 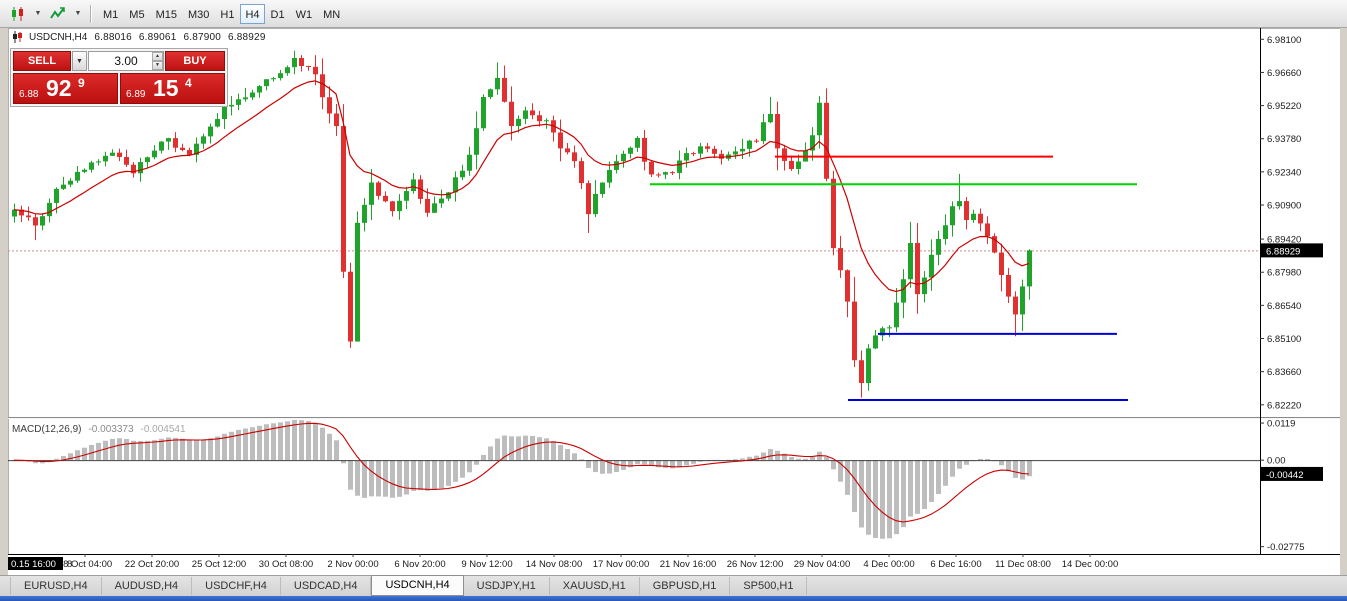 I want to click on volume-increase-button: ▲, so click(x=157, y=56).